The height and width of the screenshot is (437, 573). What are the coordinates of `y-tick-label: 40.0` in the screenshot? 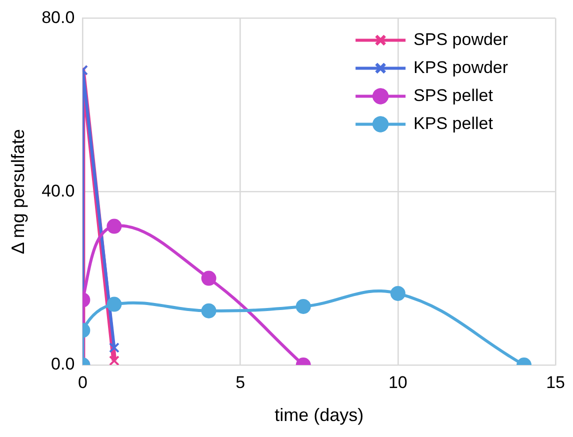 It's located at (58, 190).